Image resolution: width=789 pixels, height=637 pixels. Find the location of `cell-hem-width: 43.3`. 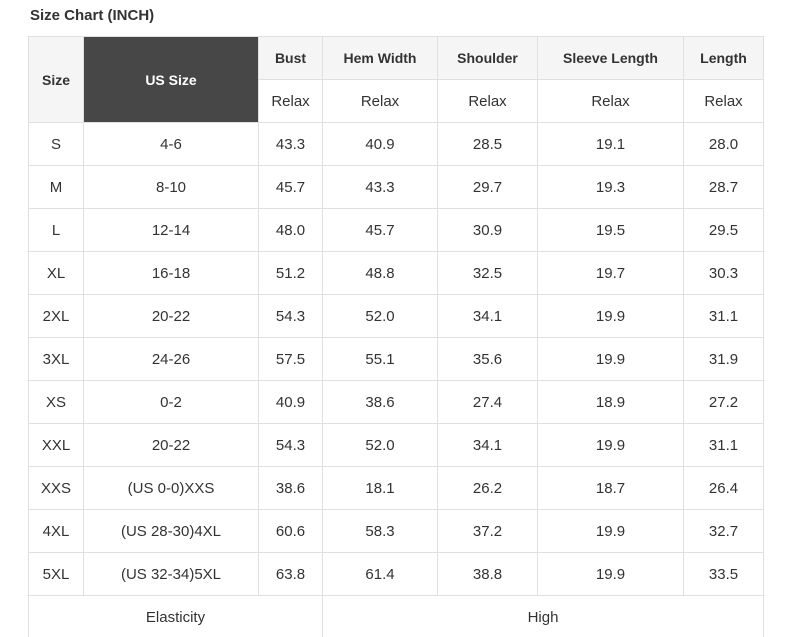

cell-hem-width: 43.3 is located at coordinates (380, 187).